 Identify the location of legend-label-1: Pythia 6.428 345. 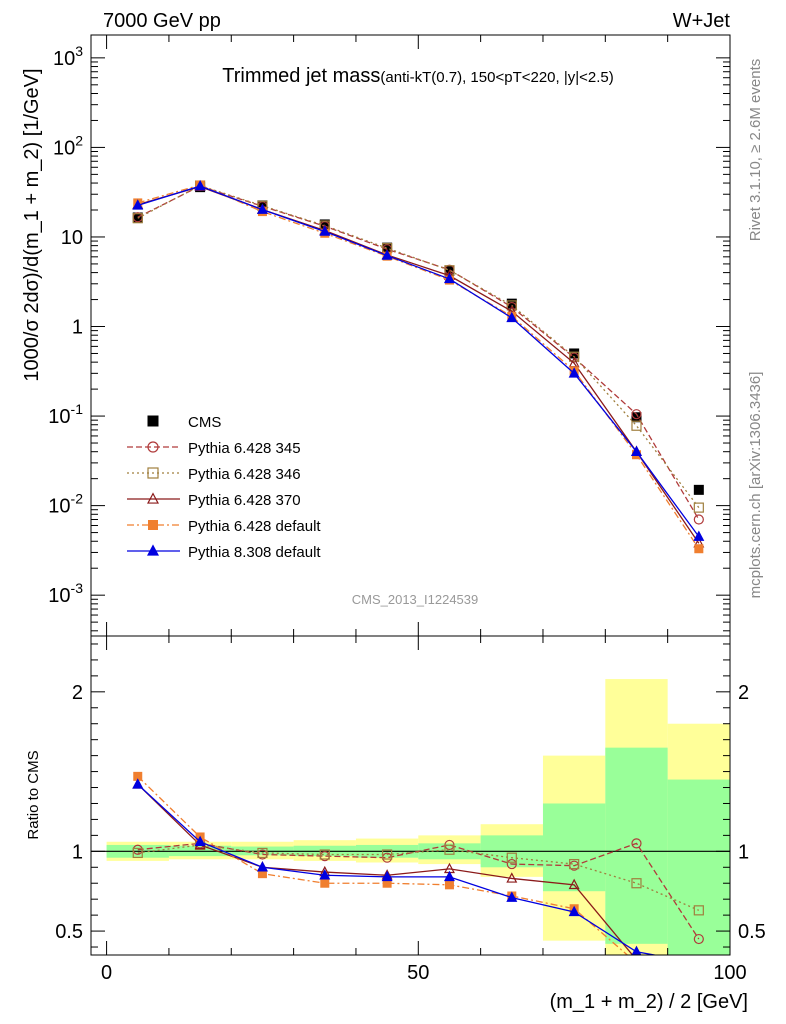
(244, 448).